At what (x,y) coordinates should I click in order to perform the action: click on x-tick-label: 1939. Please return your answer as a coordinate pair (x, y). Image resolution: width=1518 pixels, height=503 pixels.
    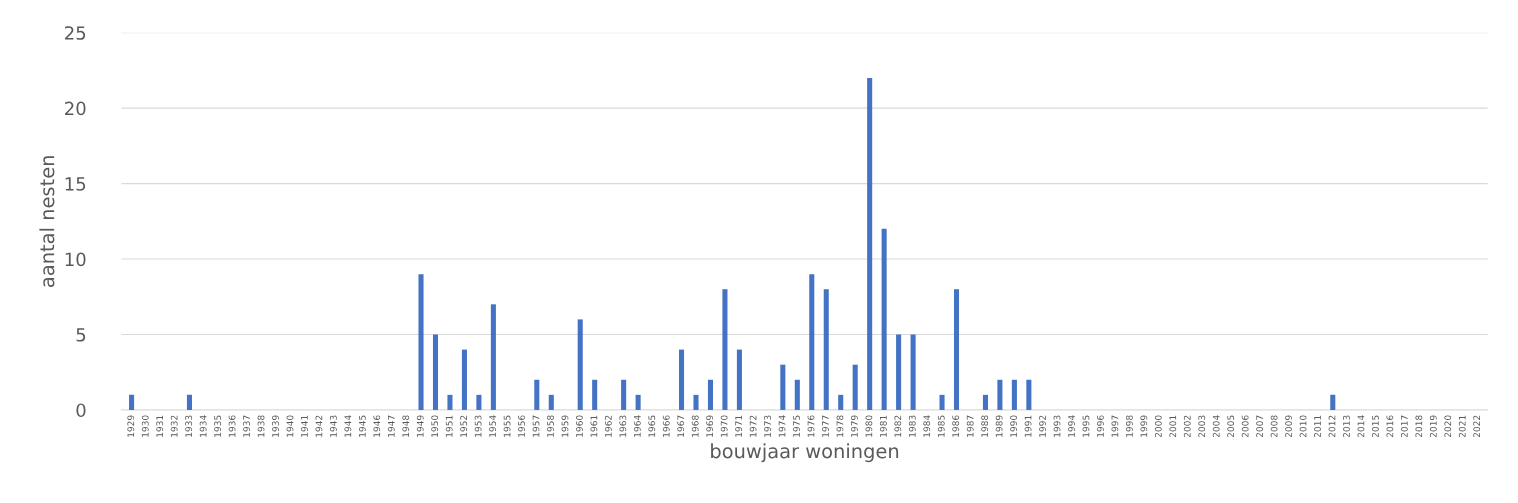
    Looking at the image, I should click on (275, 426).